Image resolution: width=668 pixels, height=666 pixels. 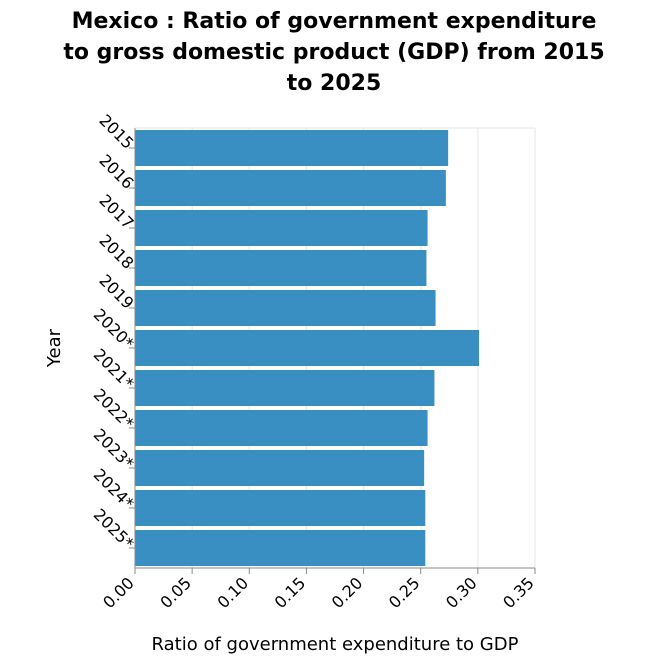 What do you see at coordinates (285, 308) in the screenshot?
I see `bar-2019` at bounding box center [285, 308].